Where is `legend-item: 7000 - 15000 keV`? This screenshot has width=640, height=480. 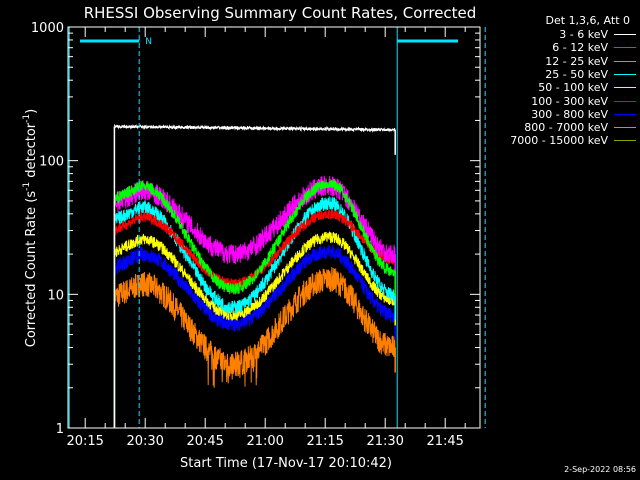 legend-item: 7000 - 15000 keV is located at coordinates (560, 140).